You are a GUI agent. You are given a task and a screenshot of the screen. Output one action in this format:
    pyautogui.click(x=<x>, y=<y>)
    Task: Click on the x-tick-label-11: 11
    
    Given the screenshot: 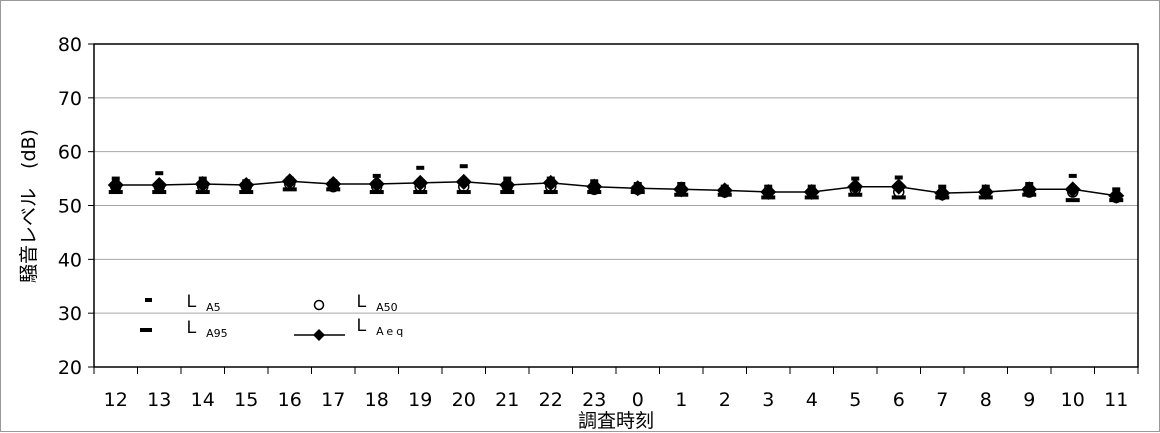 What is the action you would take?
    pyautogui.click(x=1116, y=400)
    